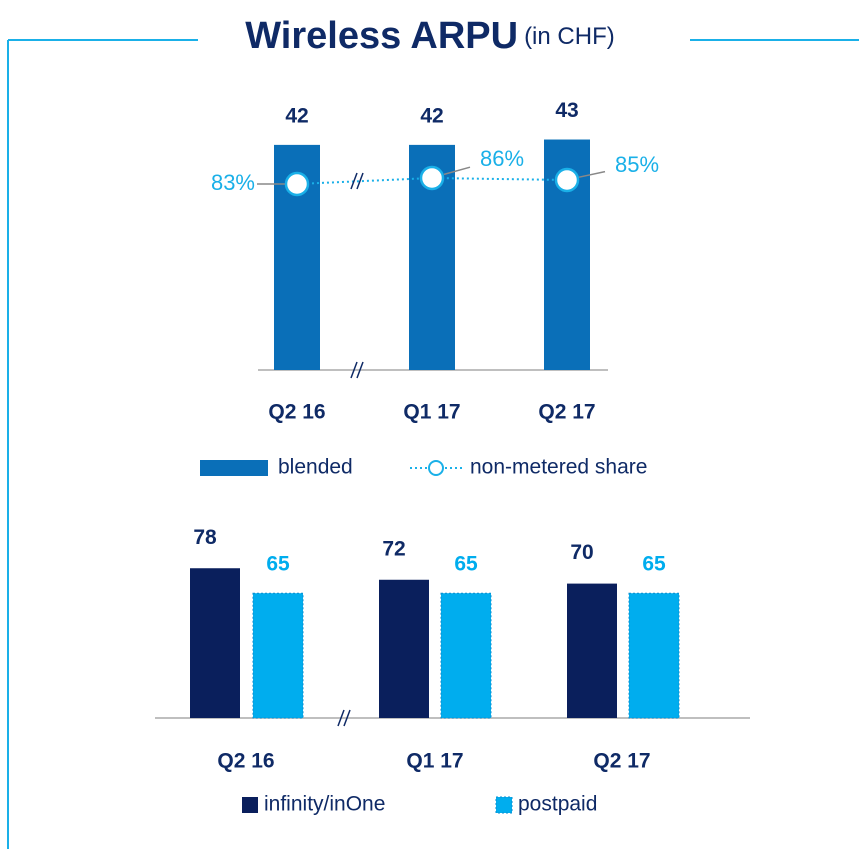 The width and height of the screenshot is (859, 849). I want to click on legend-label: postpaid, so click(557, 804).